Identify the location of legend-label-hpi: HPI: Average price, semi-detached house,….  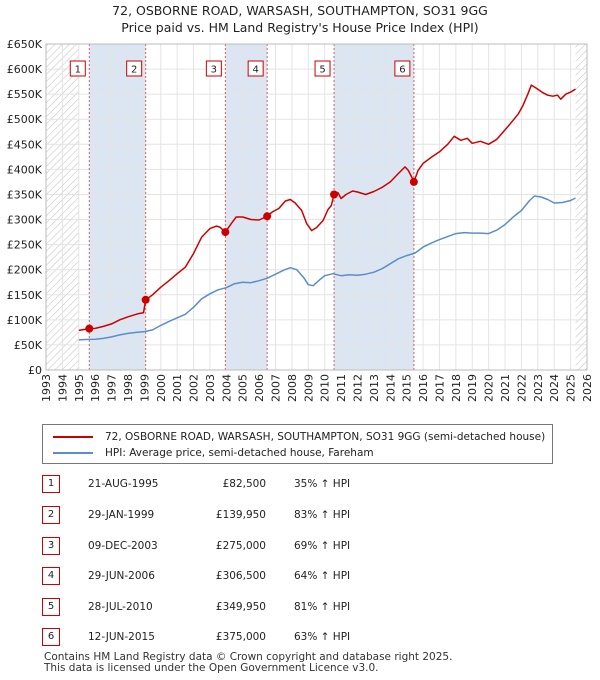
(239, 453).